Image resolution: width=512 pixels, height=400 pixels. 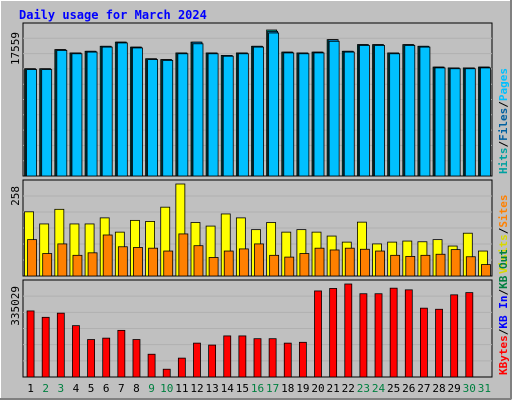 I want to click on kbytes-ymax-label: 335029, so click(x=15, y=306).